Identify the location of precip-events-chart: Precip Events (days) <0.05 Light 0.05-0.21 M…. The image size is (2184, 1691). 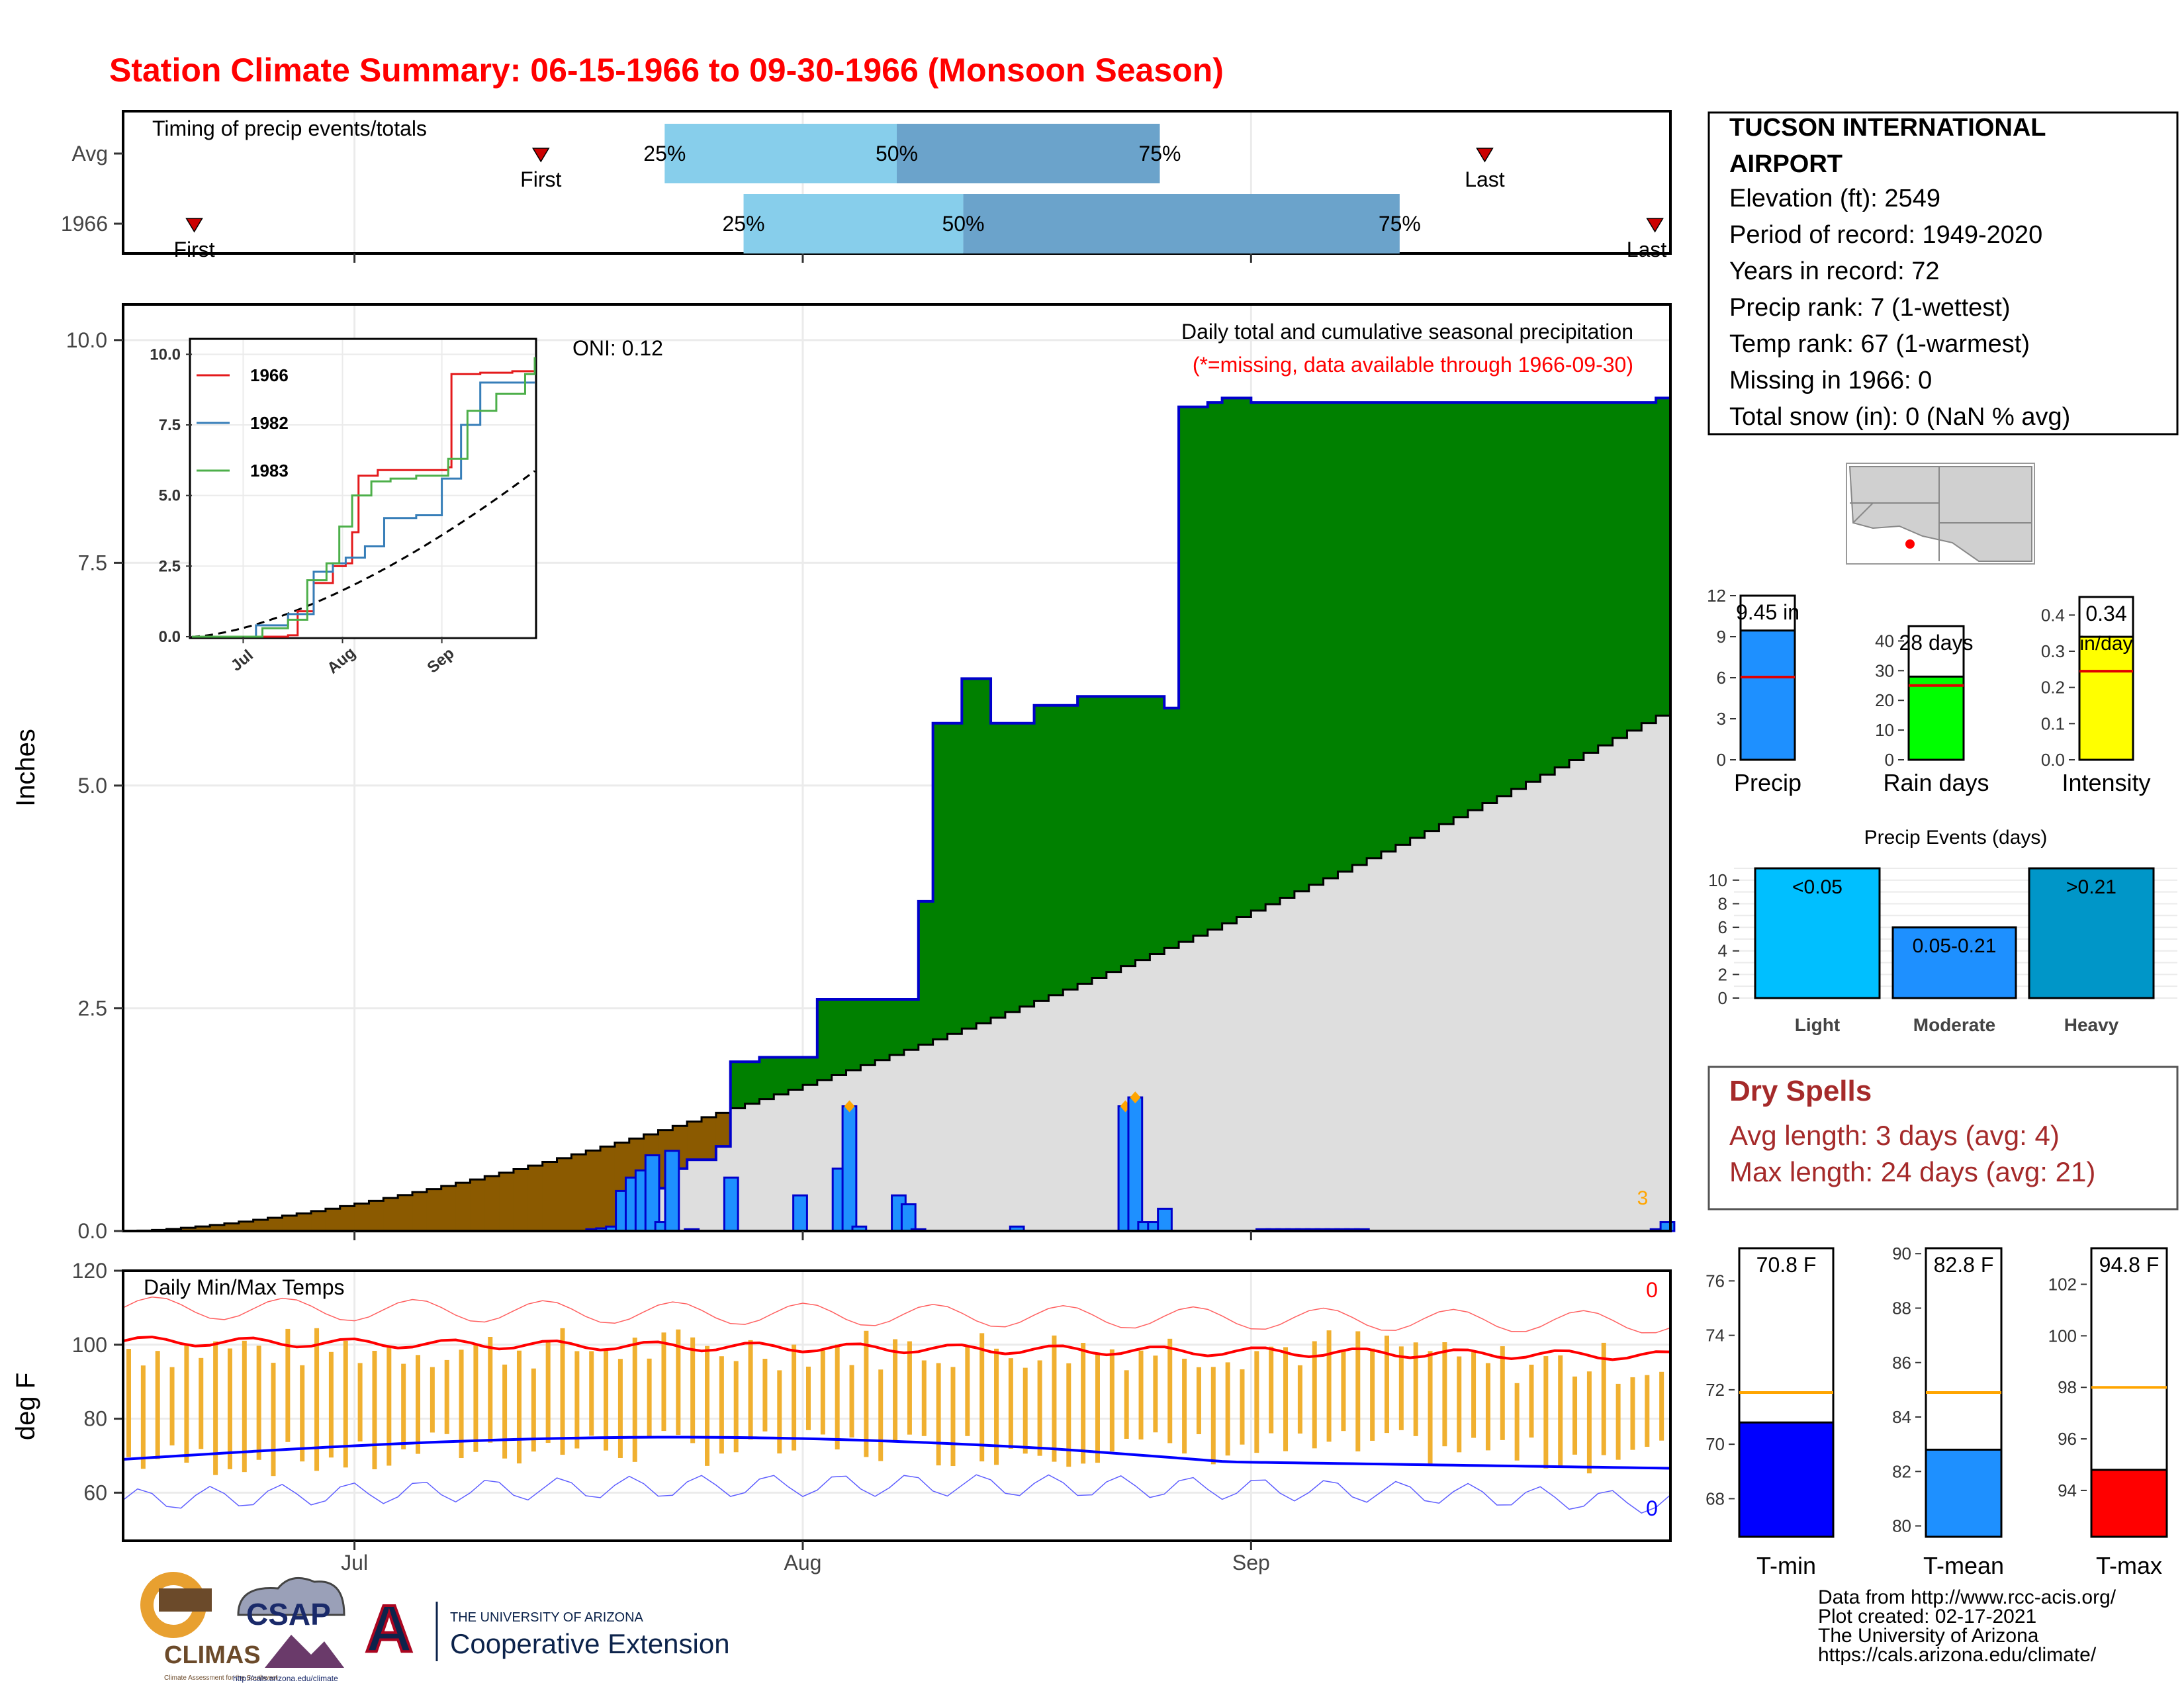
(1942, 931).